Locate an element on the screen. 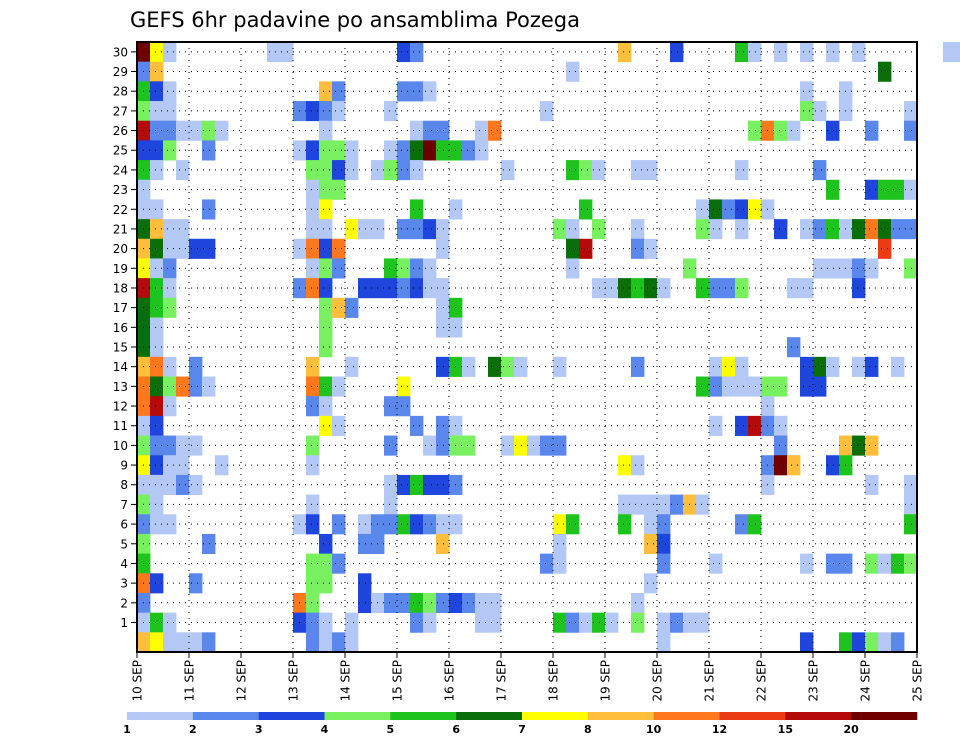 This screenshot has width=960, height=742. y-tick-label: 11 is located at coordinates (120, 426).